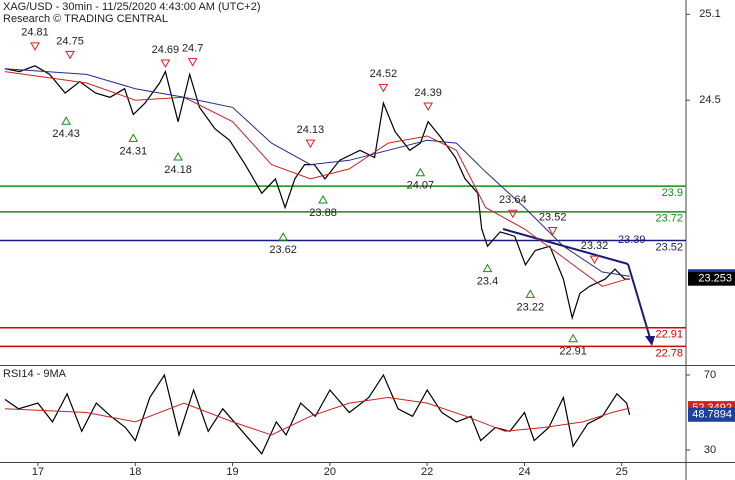 The width and height of the screenshot is (735, 480). I want to click on low-label: 23.22, so click(531, 307).